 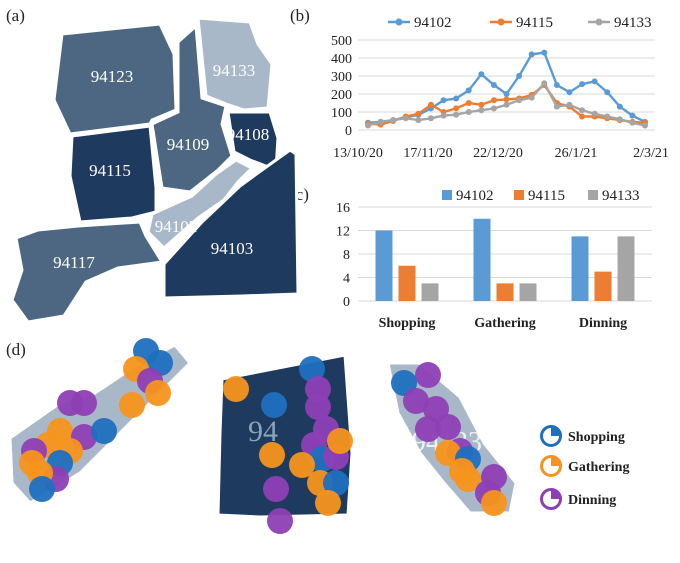 I want to click on map-label-94133: 94133, so click(x=234, y=70).